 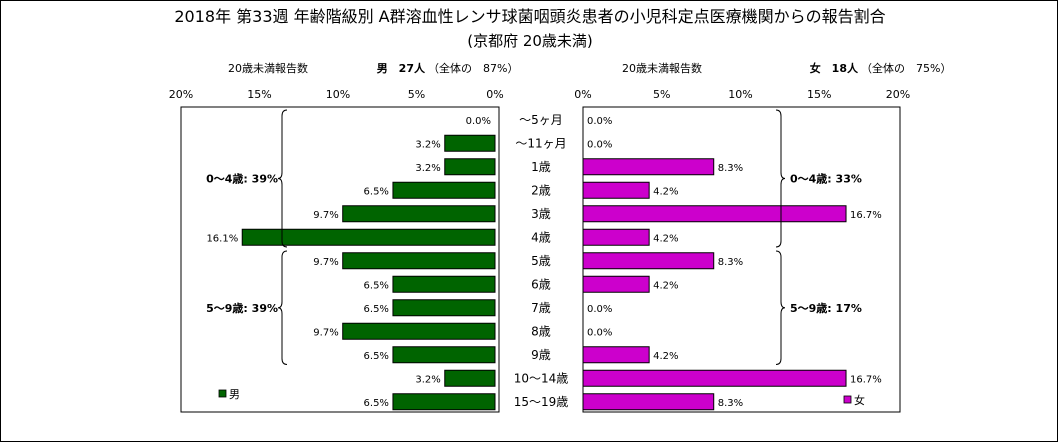 What do you see at coordinates (541, 214) in the screenshot?
I see `category-label: 3歳` at bounding box center [541, 214].